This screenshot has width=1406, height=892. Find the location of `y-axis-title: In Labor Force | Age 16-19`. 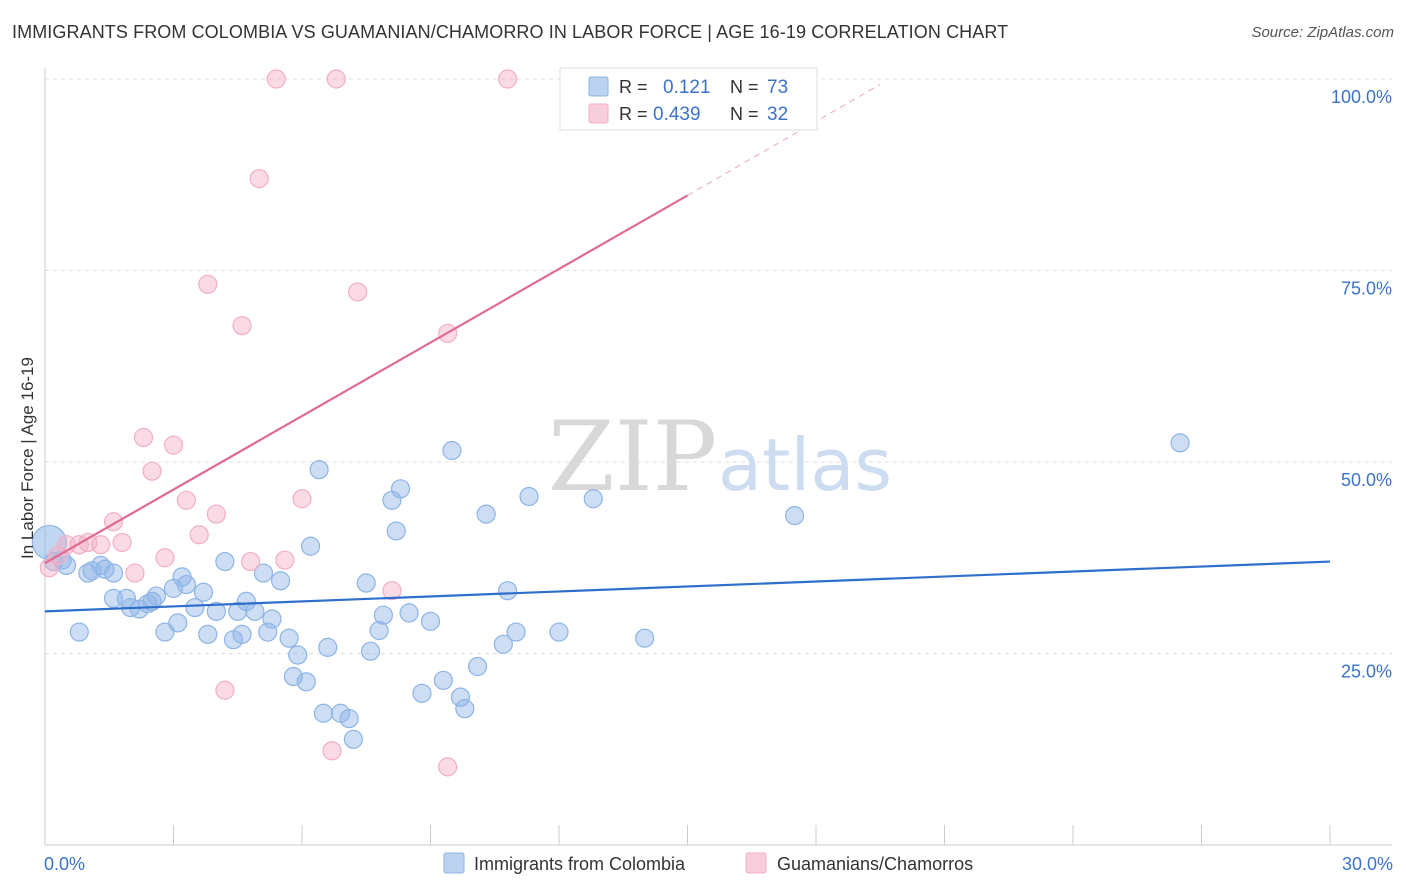

y-axis-title: In Labor Force | Age 16-19 is located at coordinates (27, 458).